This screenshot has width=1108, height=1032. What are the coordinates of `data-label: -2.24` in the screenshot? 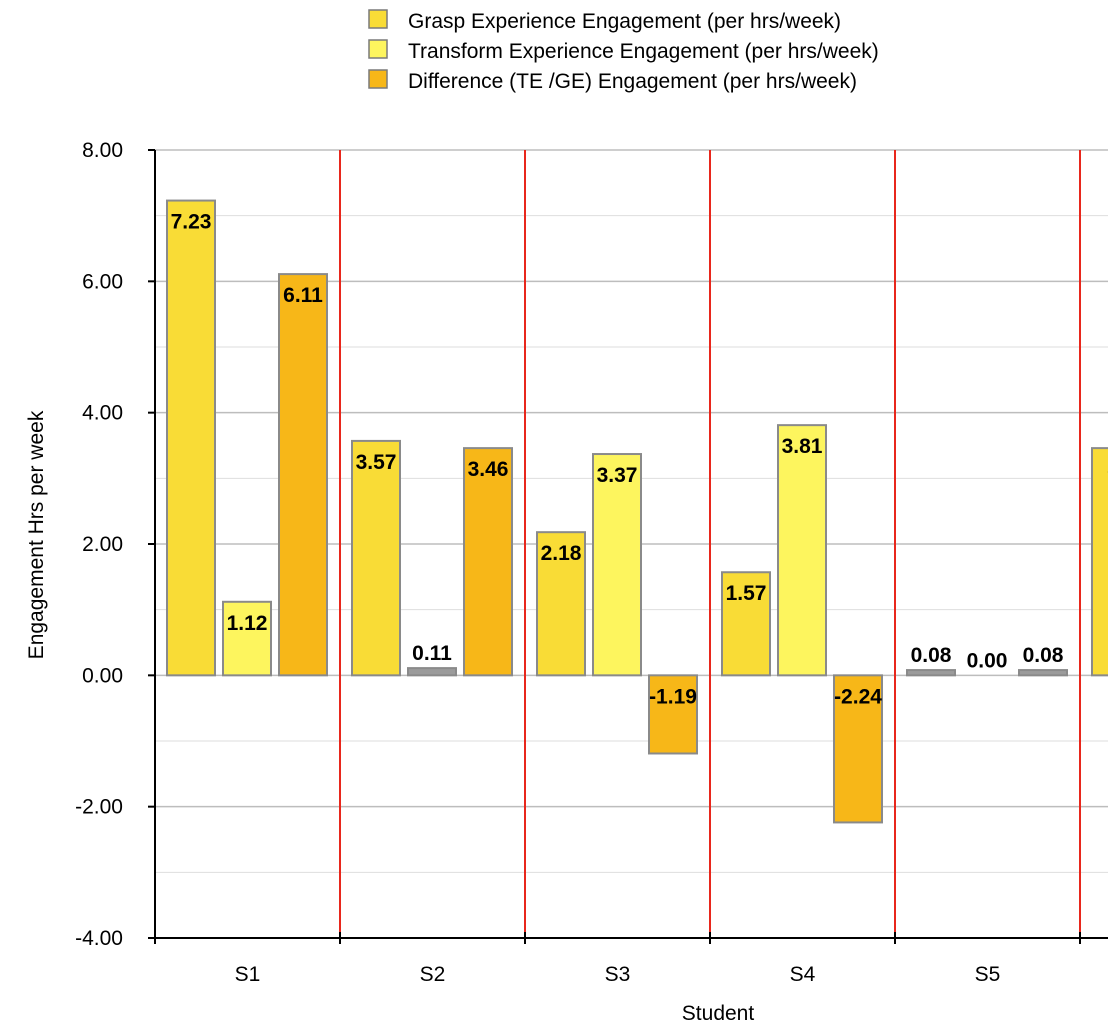 It's located at (858, 696).